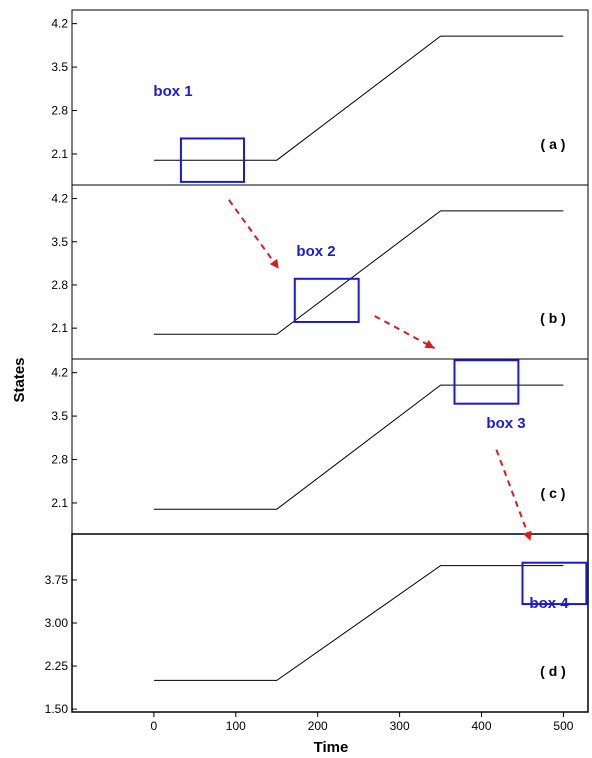  What do you see at coordinates (400, 726) in the screenshot?
I see `x-tick-label: 300` at bounding box center [400, 726].